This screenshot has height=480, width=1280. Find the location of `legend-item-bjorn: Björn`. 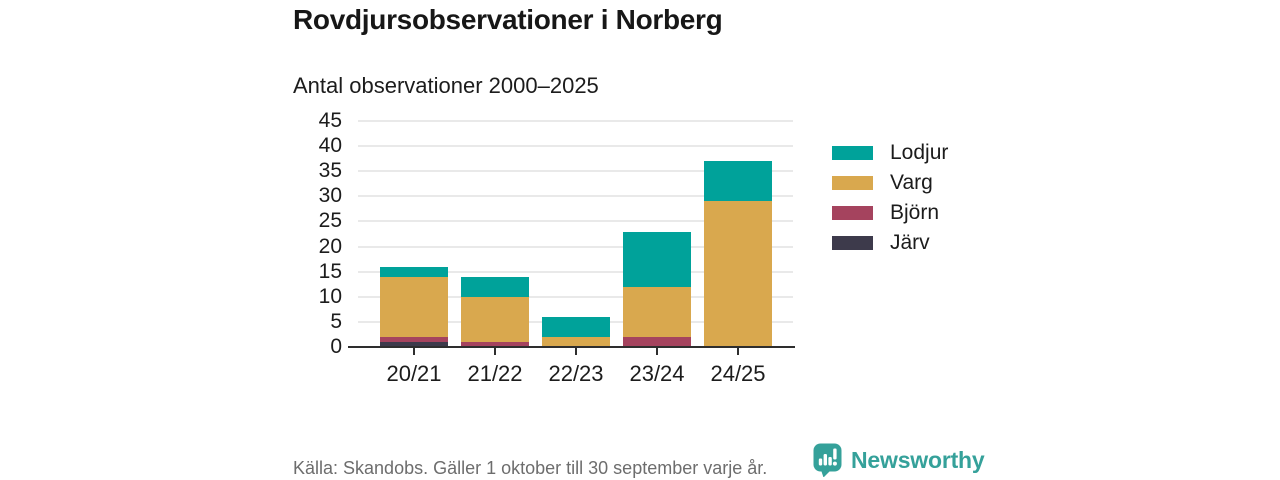

legend-item-bjorn: Björn is located at coordinates (890, 213).